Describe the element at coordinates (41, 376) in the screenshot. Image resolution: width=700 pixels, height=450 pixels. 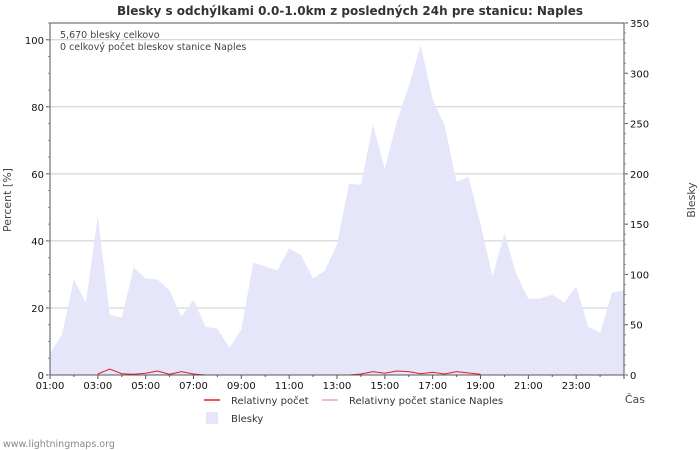
I see `y-left-tick-label: 0` at that location.